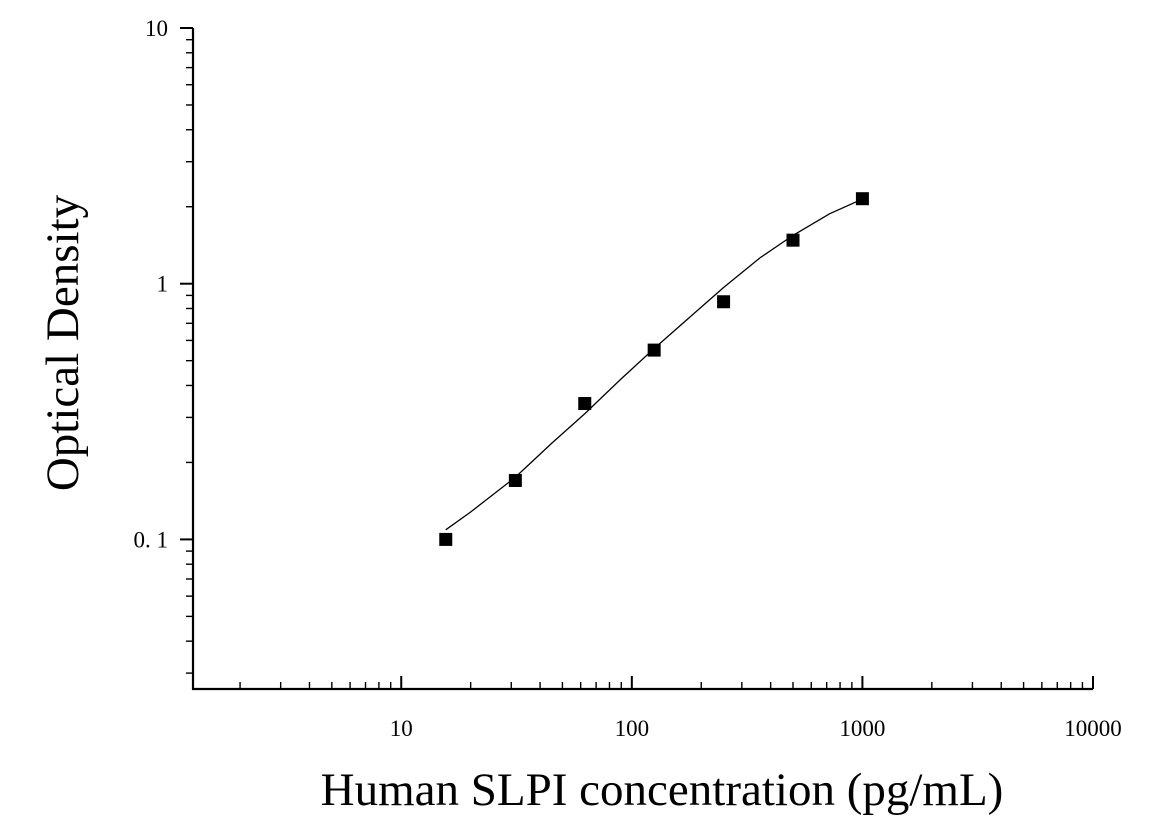  Describe the element at coordinates (756, 728) in the screenshot. I see `x-tick-labels: 10 100 1000 10000` at that location.